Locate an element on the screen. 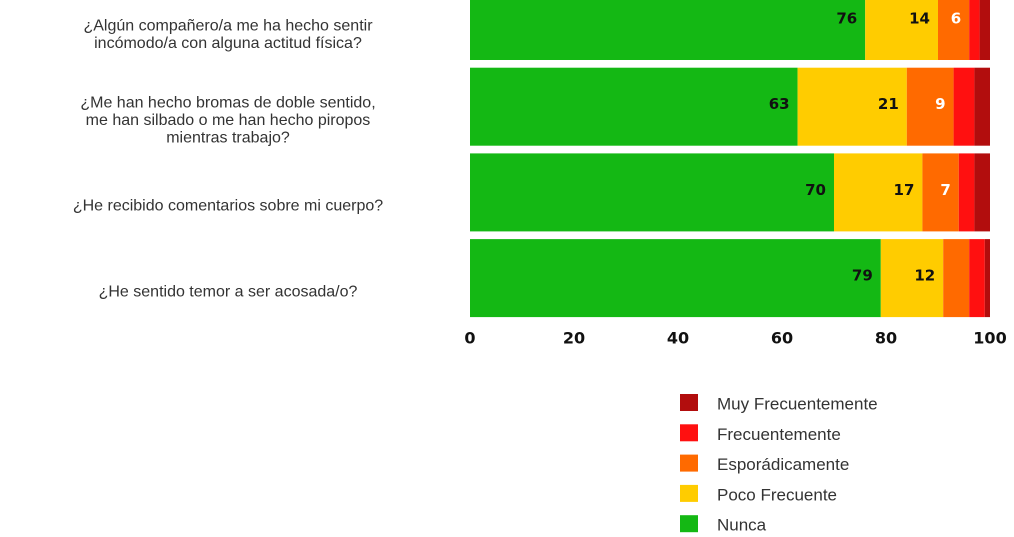 The height and width of the screenshot is (537, 1014). legend-label: Muy Frecuentemente is located at coordinates (797, 403).